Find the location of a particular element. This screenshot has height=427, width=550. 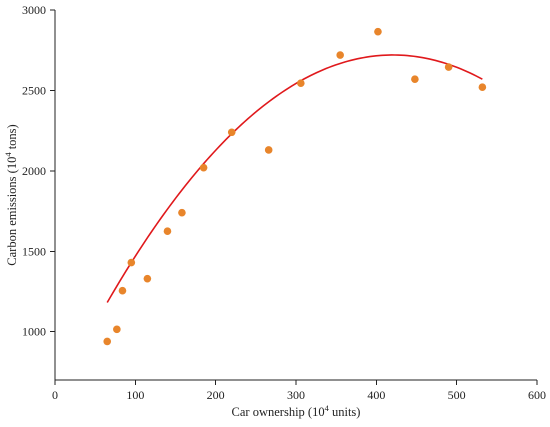

y-tick-label: 3000 is located at coordinates (34, 10).